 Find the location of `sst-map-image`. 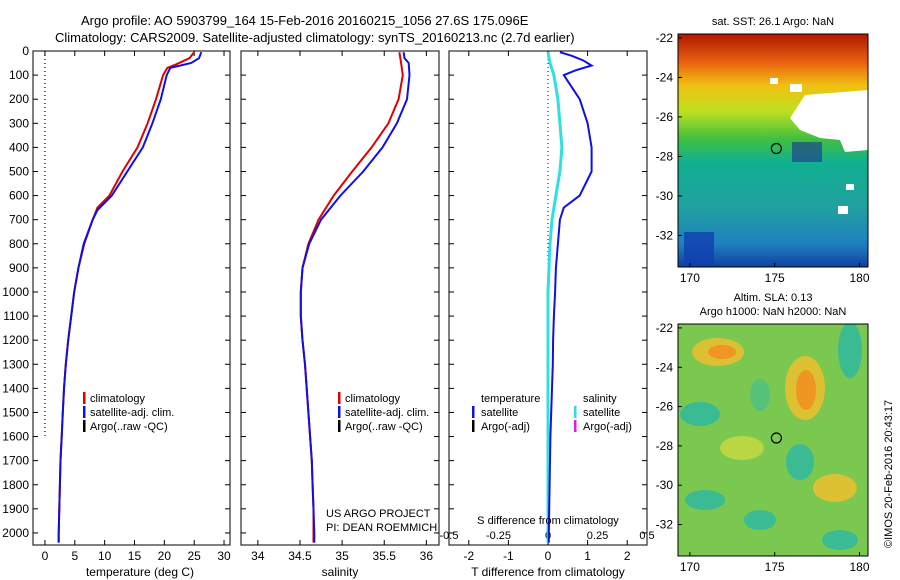

sst-map-image is located at coordinates (773, 150).